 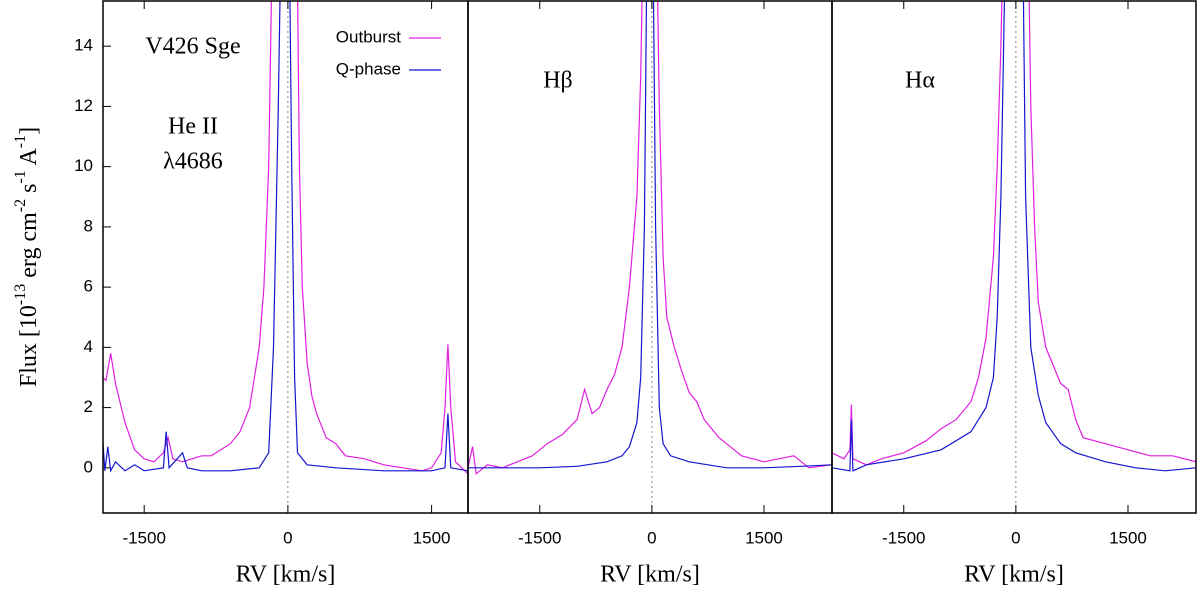 What do you see at coordinates (20, 294) in the screenshot?
I see `y-label-part: -13` at bounding box center [20, 294].